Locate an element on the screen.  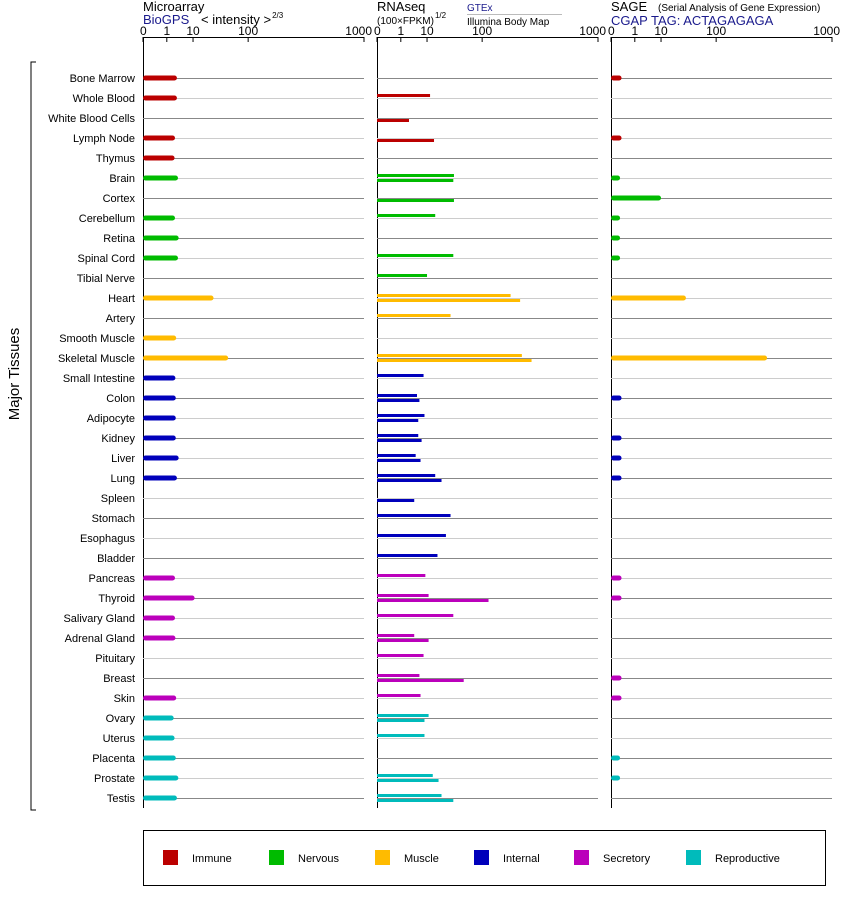
sage-subtitle: (Serial Analysis of Gene Expression) is located at coordinates (739, 8).